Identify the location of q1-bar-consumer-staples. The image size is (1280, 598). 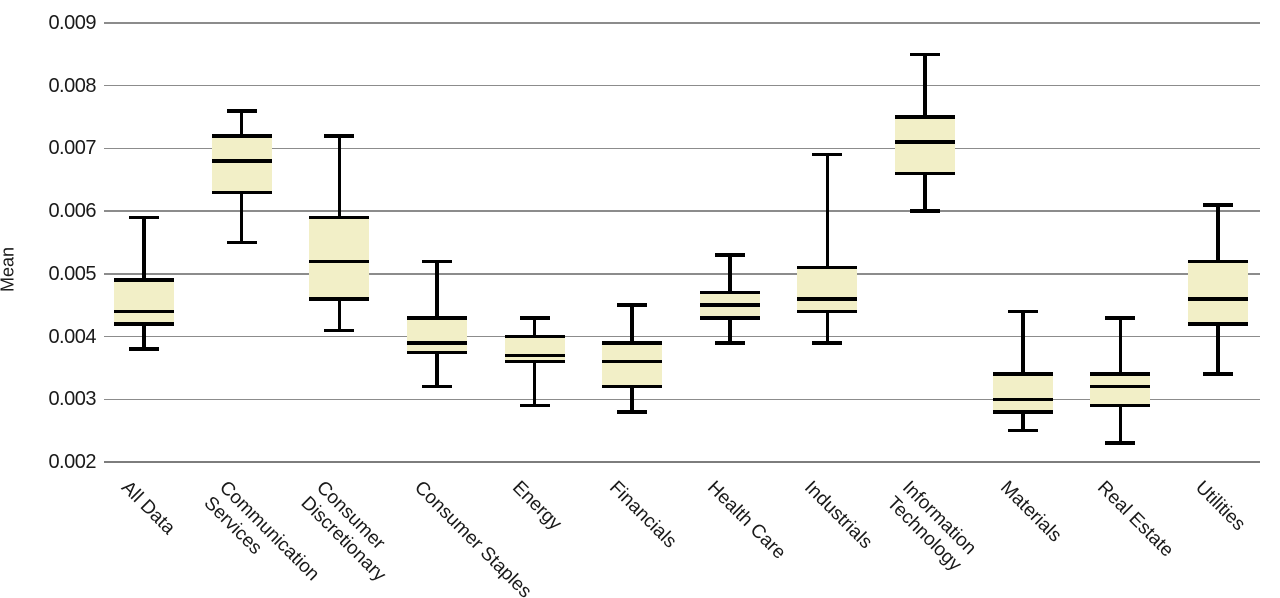
(436, 352).